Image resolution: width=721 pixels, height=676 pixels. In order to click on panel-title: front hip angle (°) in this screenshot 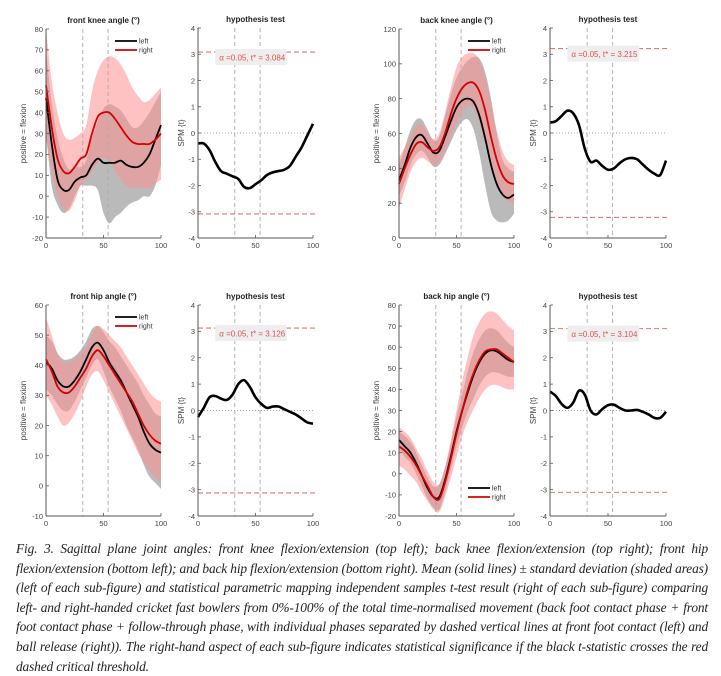, I will do `click(103, 296)`.